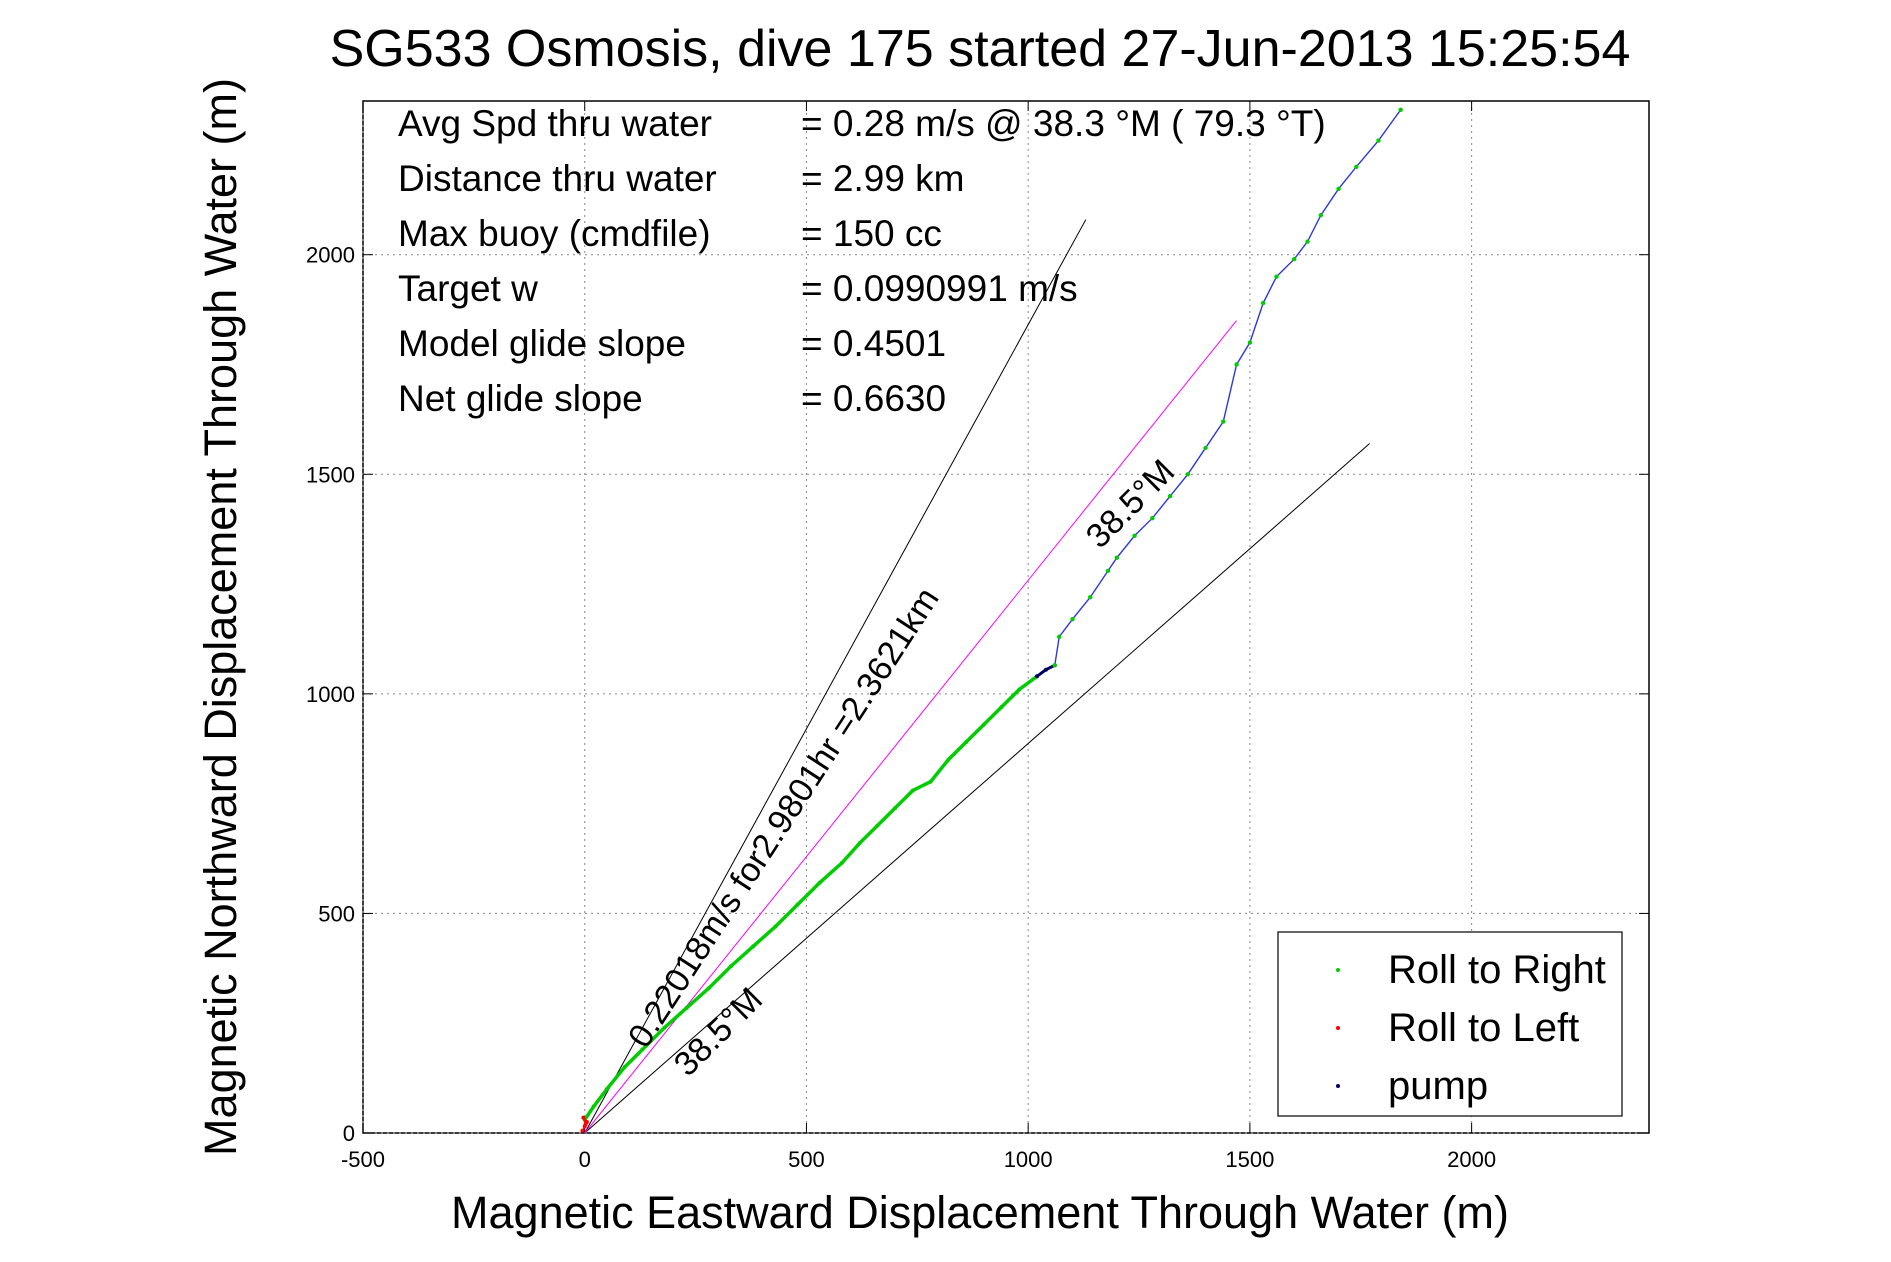  Describe the element at coordinates (585, 1159) in the screenshot. I see `x-tick-label: 0` at that location.